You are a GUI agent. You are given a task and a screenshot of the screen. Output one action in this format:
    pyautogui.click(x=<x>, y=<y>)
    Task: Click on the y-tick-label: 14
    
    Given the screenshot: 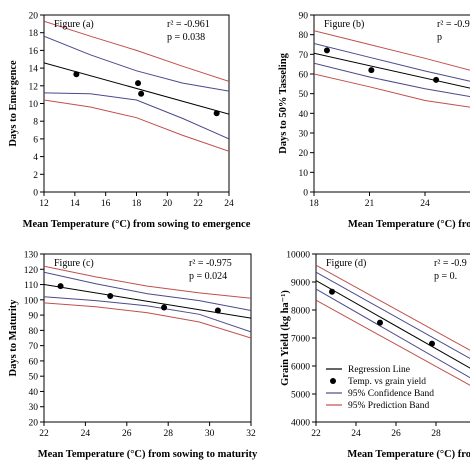 What is the action you would take?
    pyautogui.click(x=34, y=70)
    